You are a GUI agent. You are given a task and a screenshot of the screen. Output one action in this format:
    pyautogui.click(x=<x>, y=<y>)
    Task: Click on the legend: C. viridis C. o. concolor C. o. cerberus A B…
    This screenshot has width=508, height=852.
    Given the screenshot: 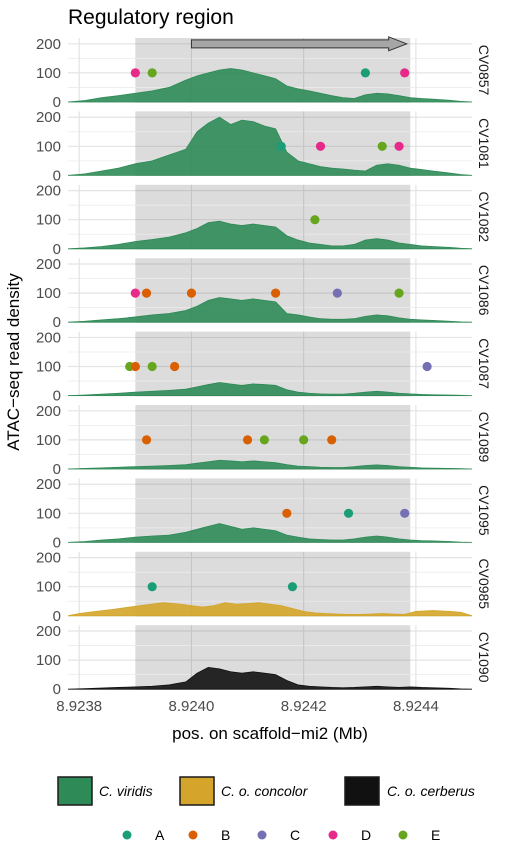 What is the action you would take?
    pyautogui.click(x=266, y=809)
    